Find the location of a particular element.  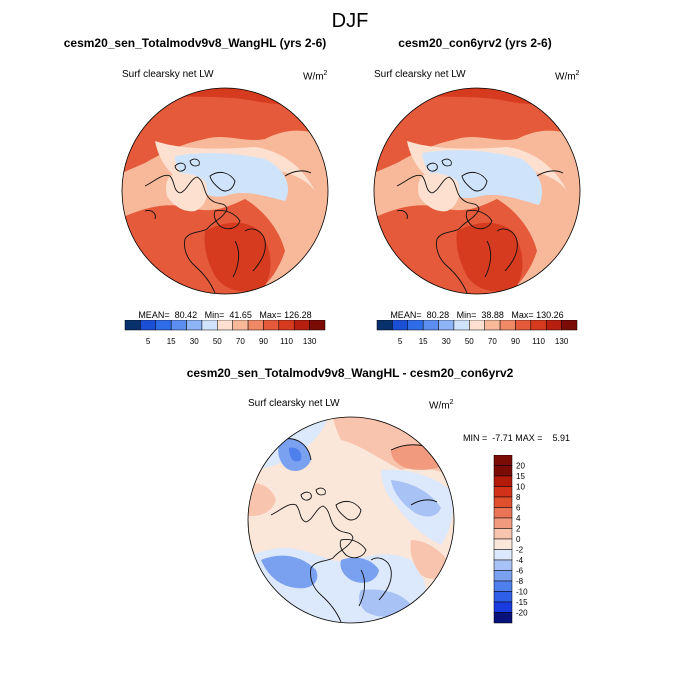

difference-colorbar-label: -20 is located at coordinates (522, 613).